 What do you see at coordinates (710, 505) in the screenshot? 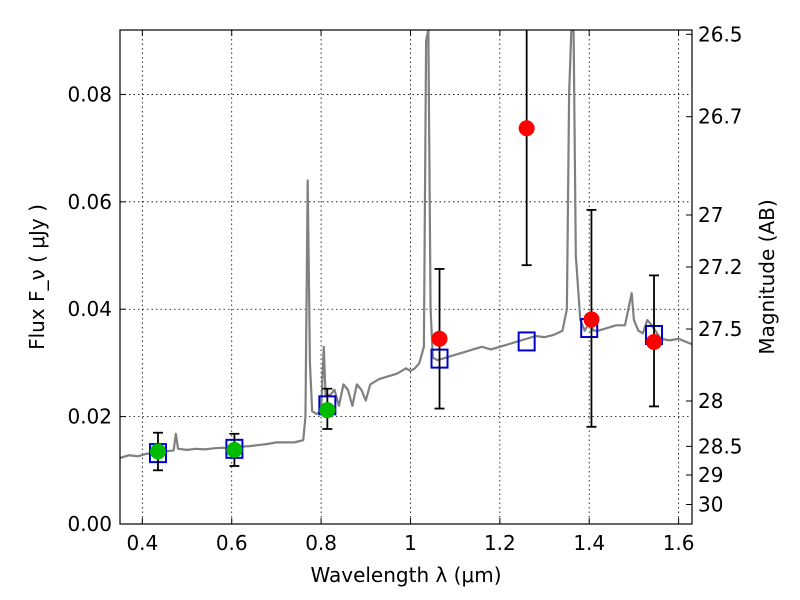
I see `mag-tick-label: 30` at bounding box center [710, 505].